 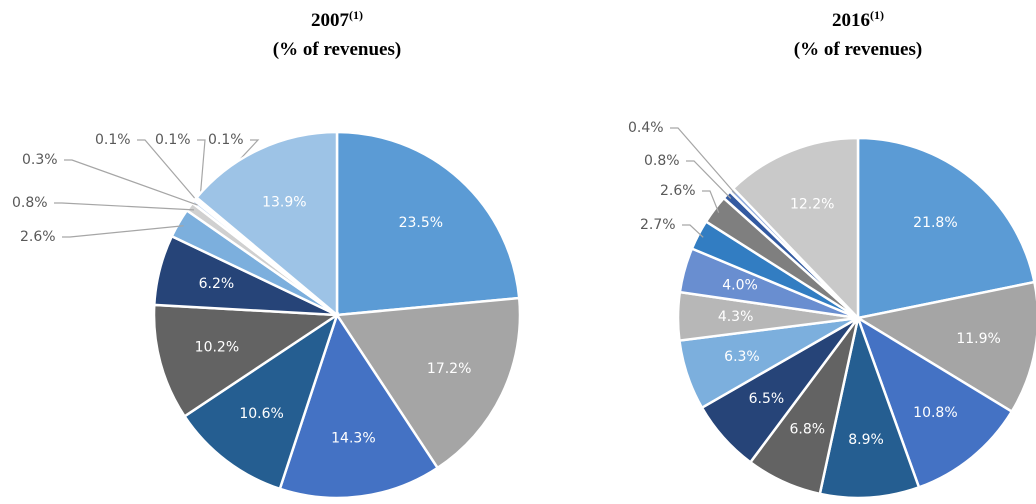 I want to click on data-label: 11.9%, so click(x=978, y=339).